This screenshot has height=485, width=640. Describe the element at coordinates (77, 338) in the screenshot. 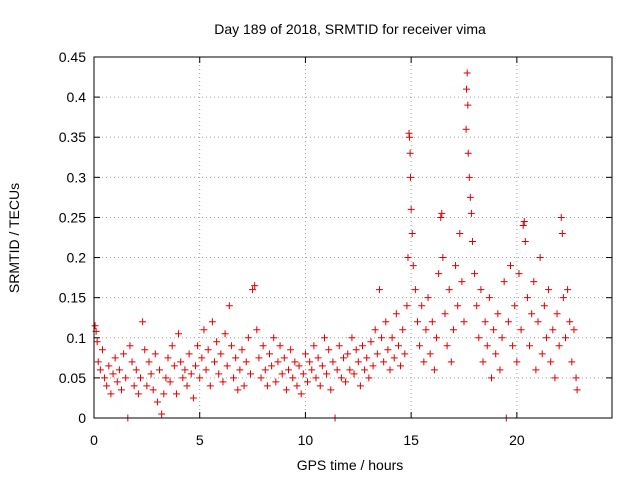

I see `y-tick-label: 0.1` at that location.